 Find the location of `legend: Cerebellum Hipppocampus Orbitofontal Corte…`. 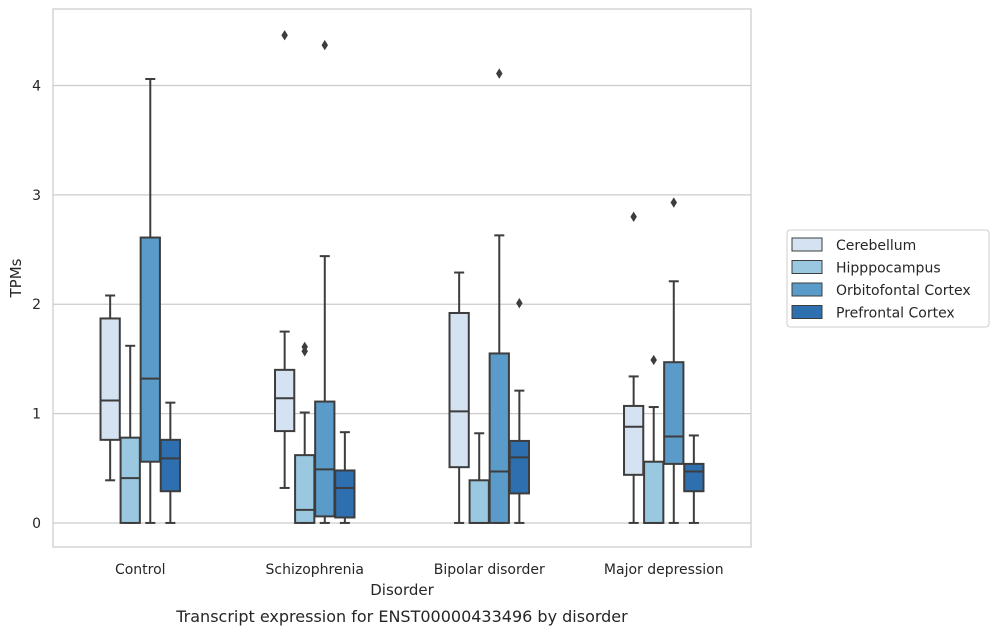

legend: Cerebellum Hipppocampus Orbitofontal Corte… is located at coordinates (888, 278).